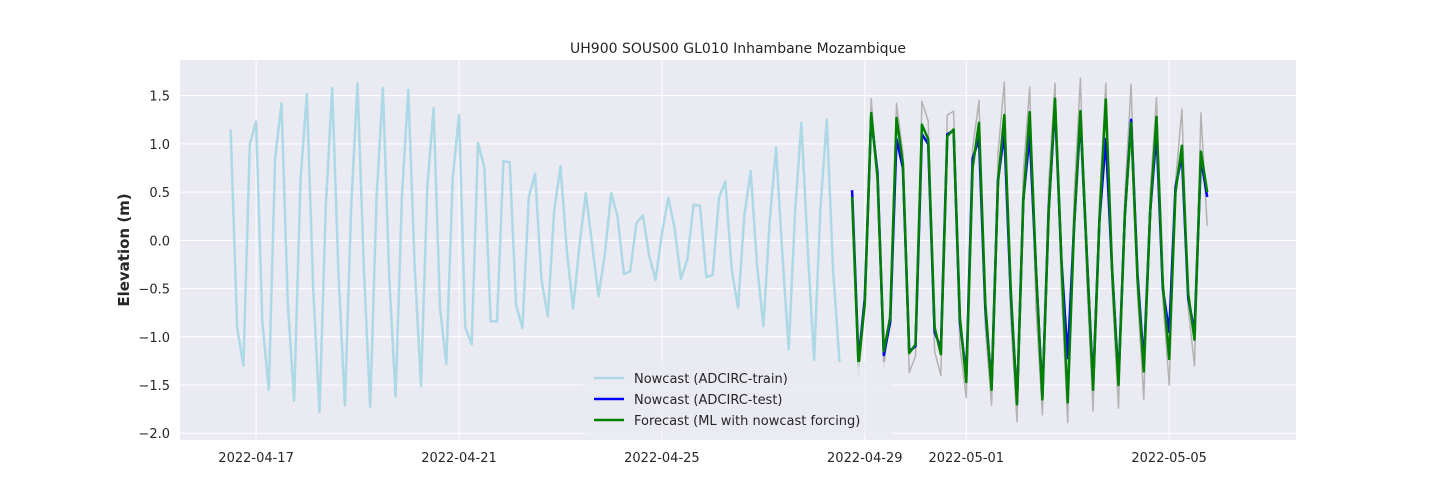  Describe the element at coordinates (1169, 458) in the screenshot. I see `x-tick-label: 2022-05-05` at that location.